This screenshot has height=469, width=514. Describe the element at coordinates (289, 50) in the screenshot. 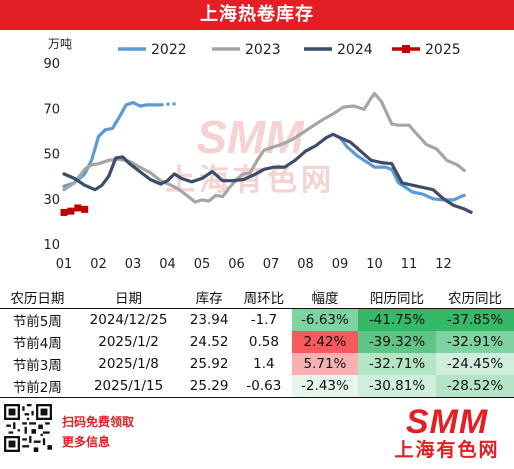

I see `legend: 2022 2023 2024 2025` at that location.